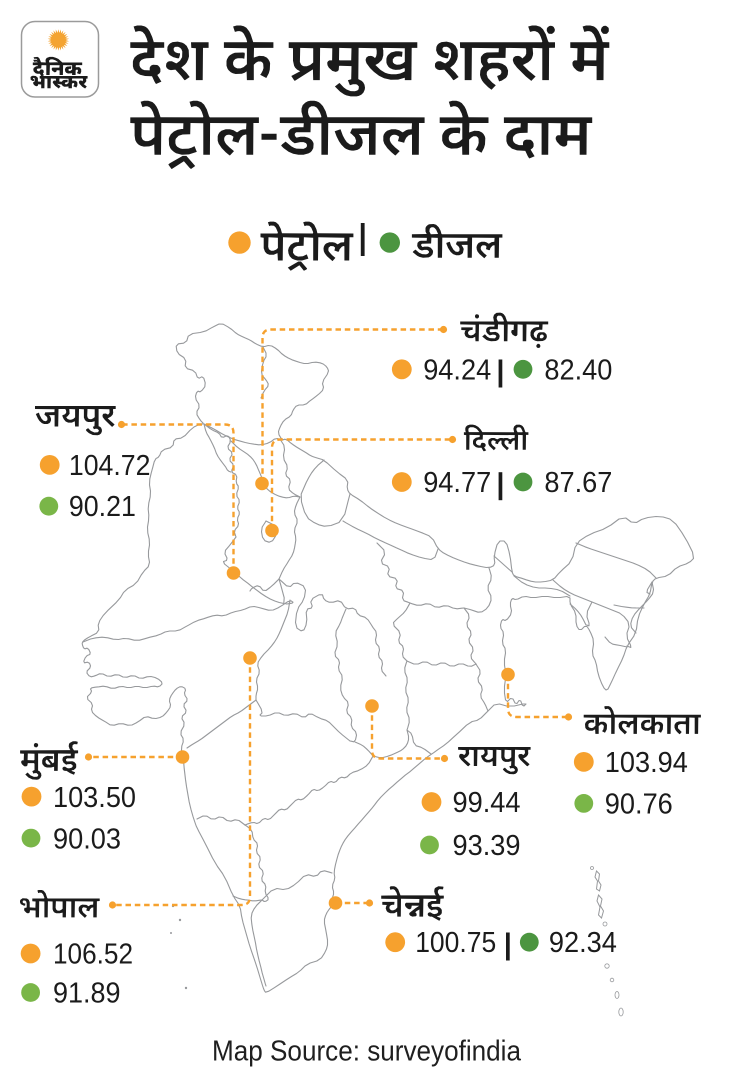 This screenshot has width=730, height=1085. I want to click on svg-text: 103.50, so click(94, 798).